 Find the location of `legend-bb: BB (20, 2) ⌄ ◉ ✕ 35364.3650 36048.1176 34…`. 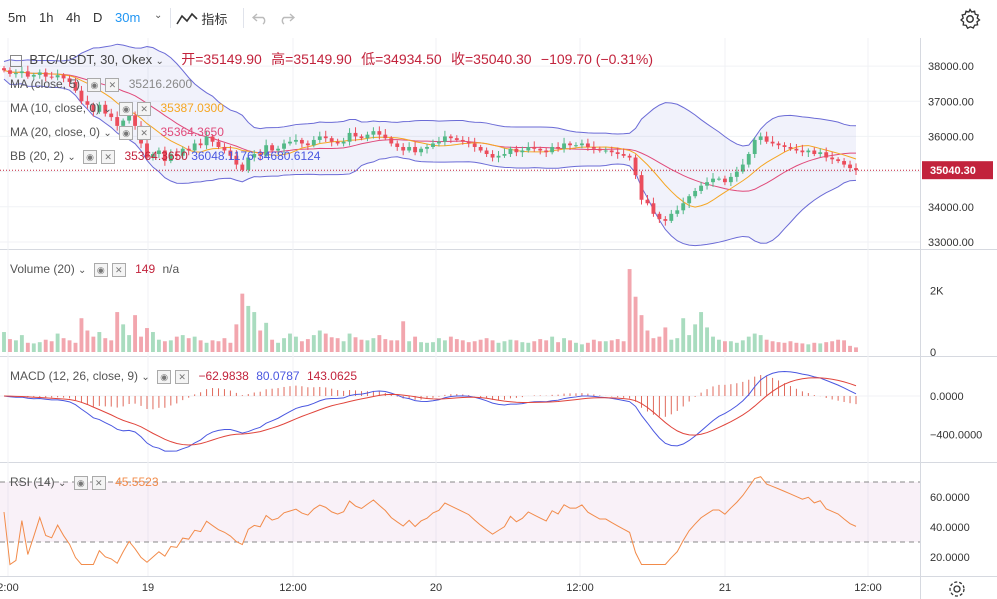

legend-bb: BB (20, 2) ⌄ ◉ ✕ 35364.3650 36048.1176 34… is located at coordinates (165, 156).